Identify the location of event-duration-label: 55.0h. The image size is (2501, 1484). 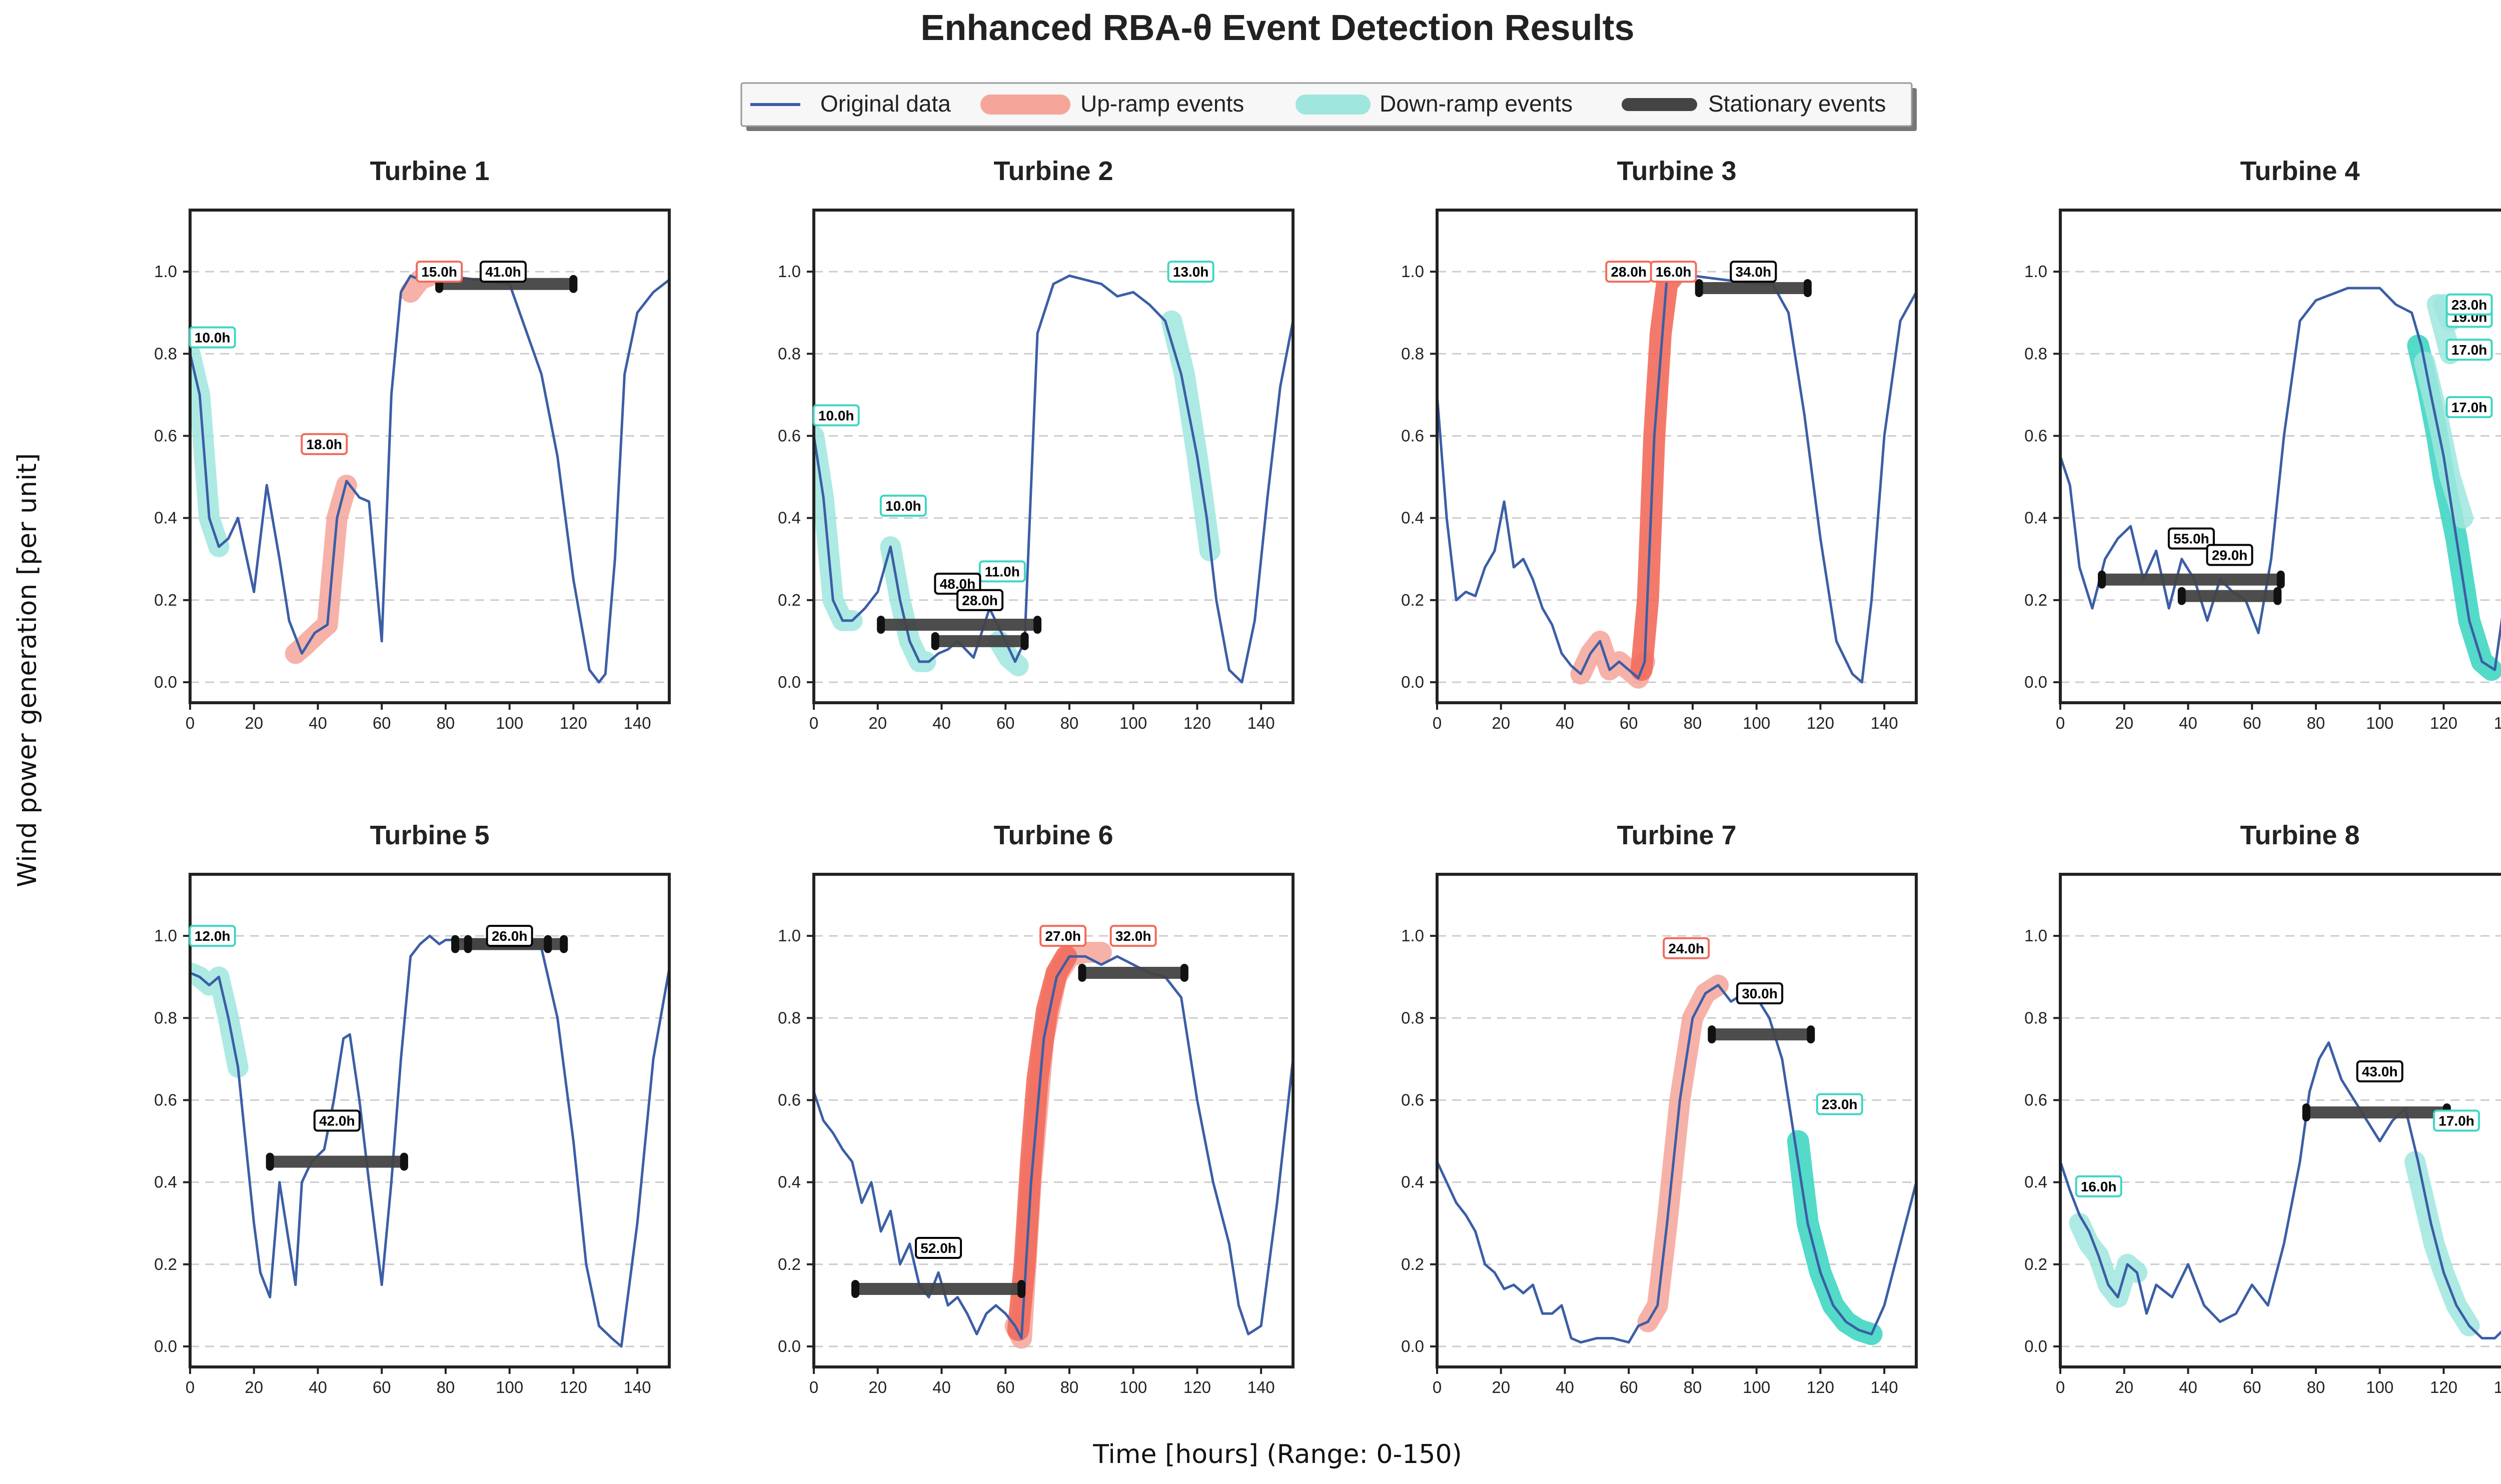
(2191, 539).